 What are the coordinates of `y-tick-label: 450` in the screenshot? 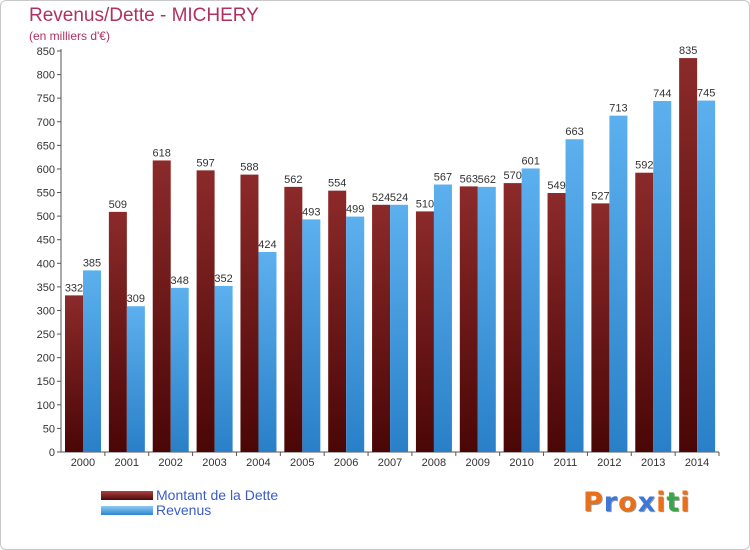 It's located at (46, 241).